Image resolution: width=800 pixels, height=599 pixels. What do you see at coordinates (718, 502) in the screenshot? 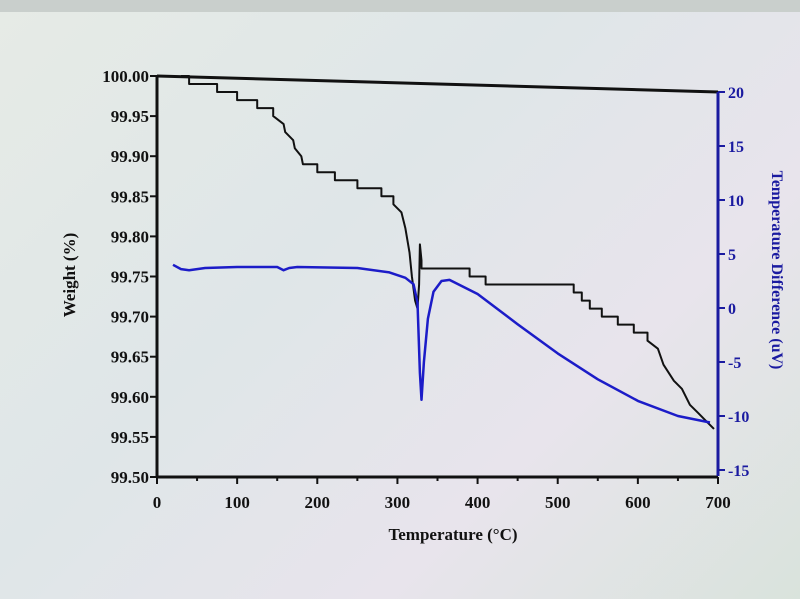
I see `x-tick-label: 700` at bounding box center [718, 502].